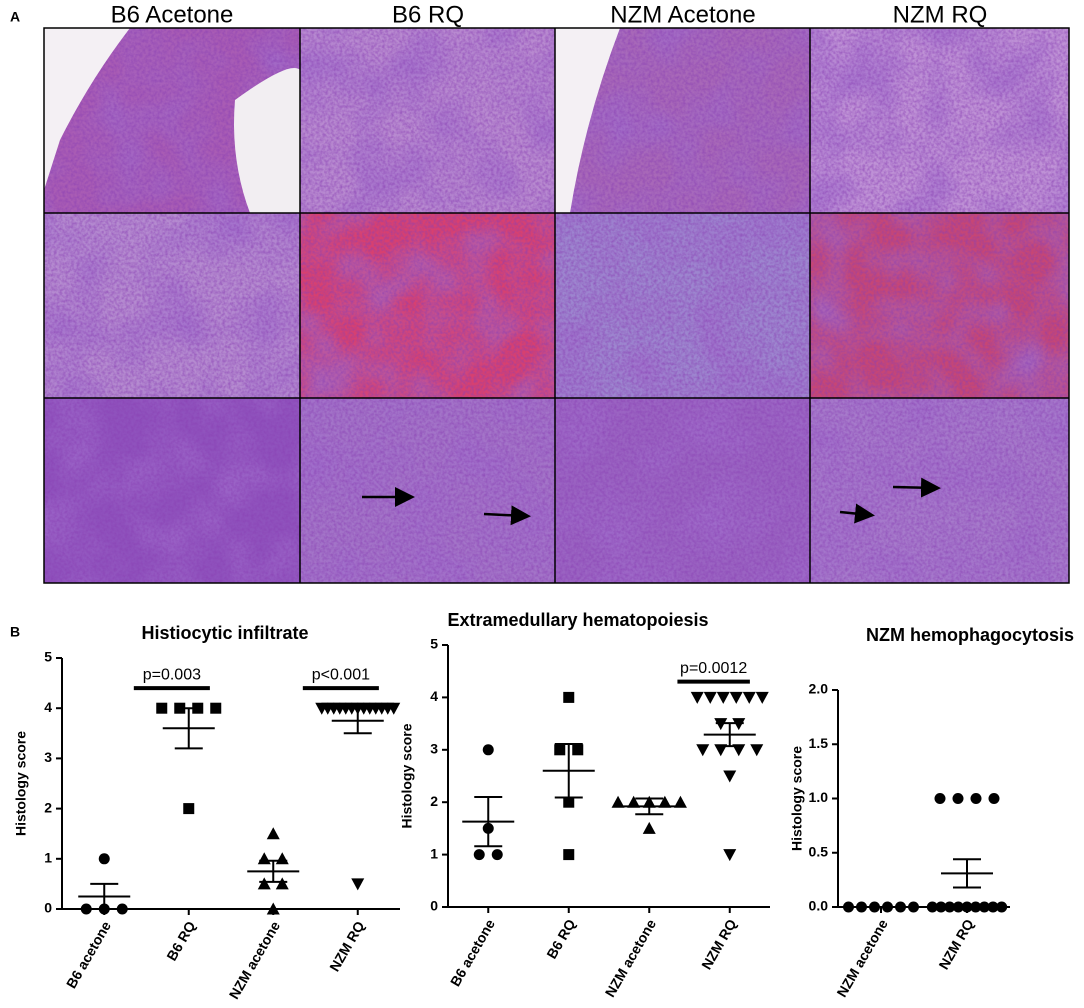  I want to click on significance-label: p=0.0012, so click(713, 668).